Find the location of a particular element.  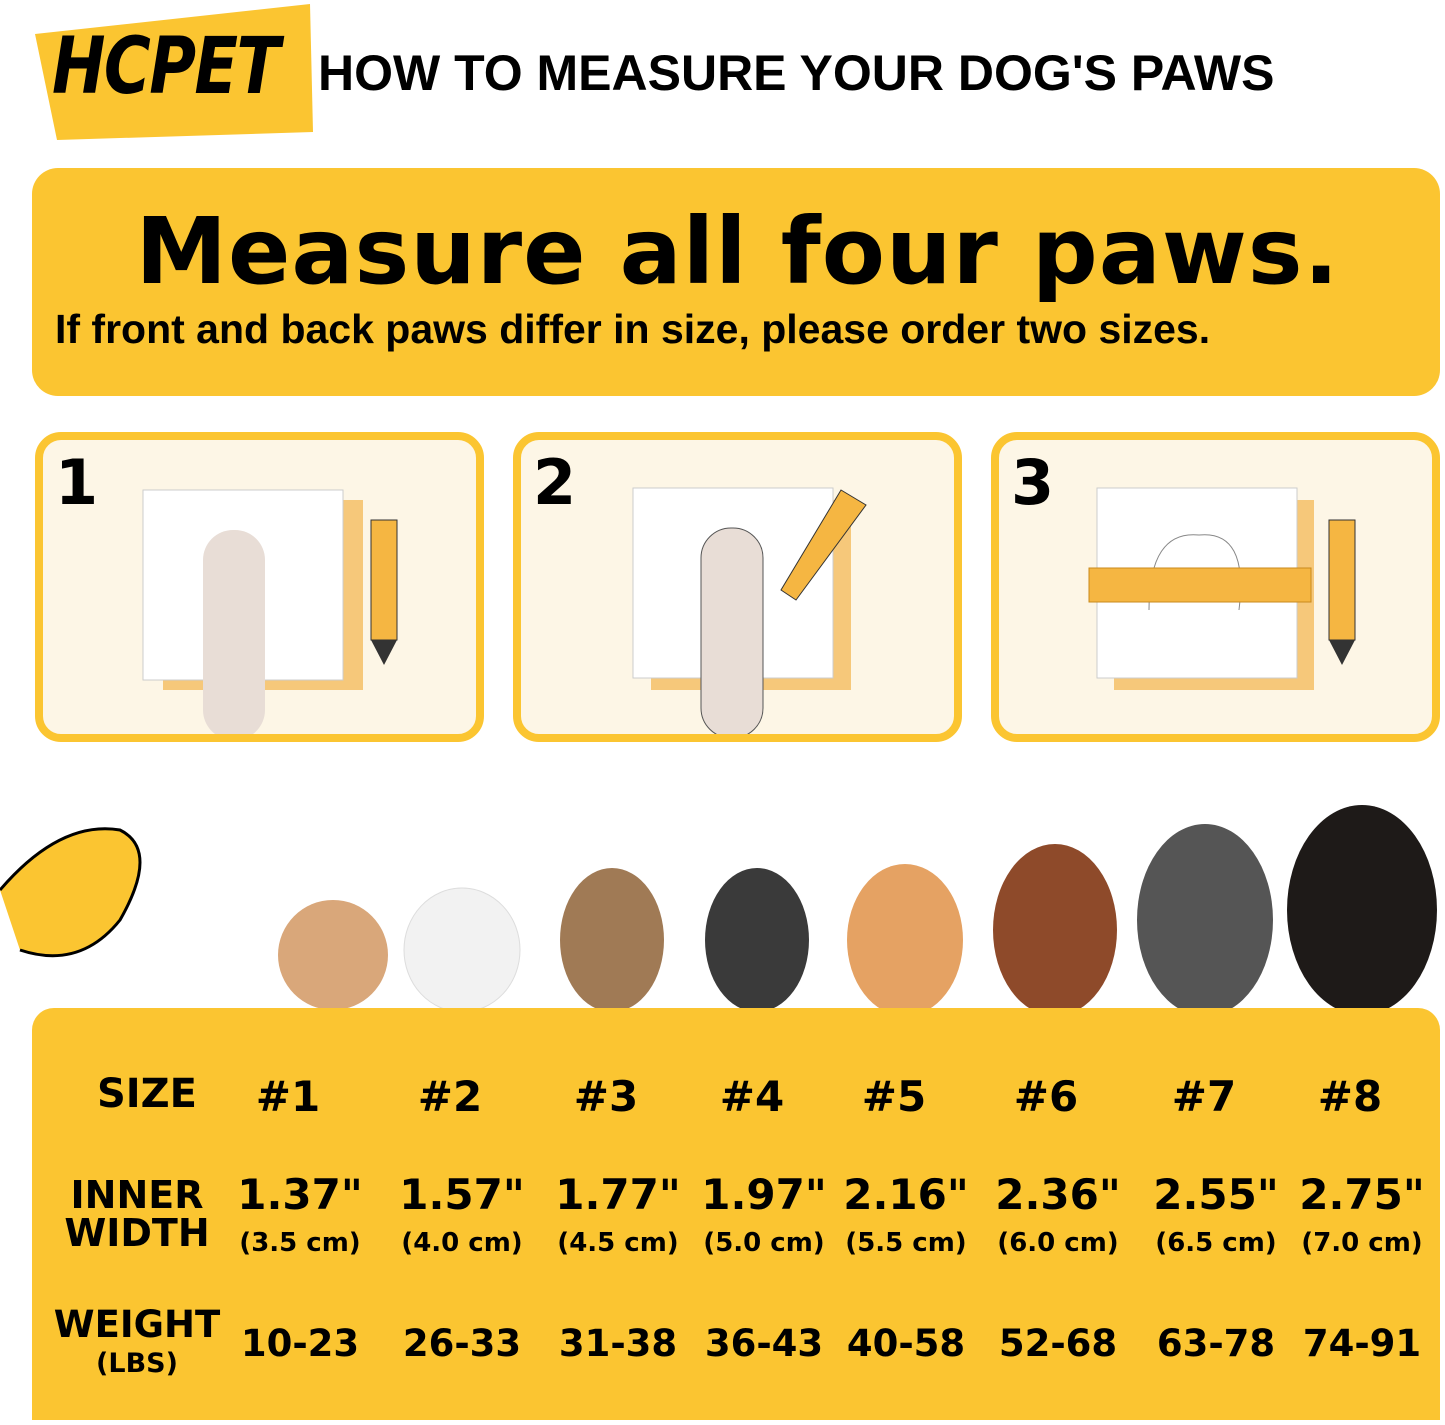

dog-husky is located at coordinates (1205, 917).